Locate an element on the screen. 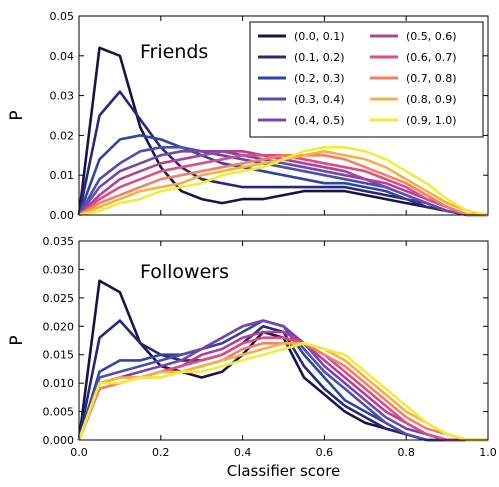 This screenshot has width=499, height=487. y-tick-label: 0.02 is located at coordinates (62, 135).